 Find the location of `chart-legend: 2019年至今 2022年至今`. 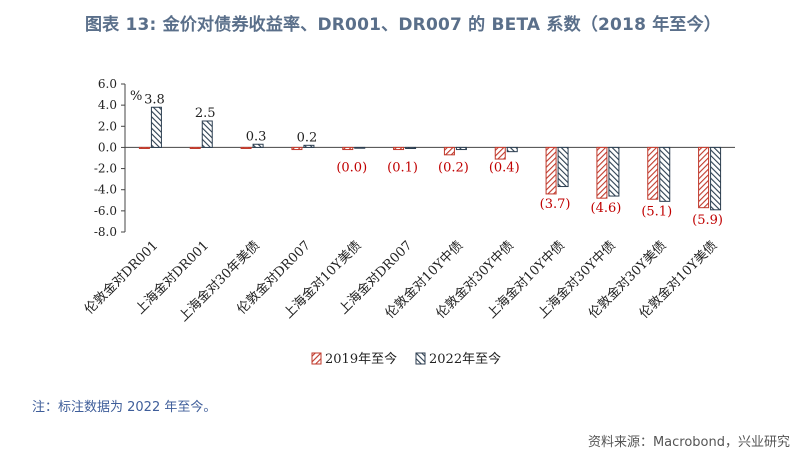

chart-legend: 2019年至今 2022年至今 is located at coordinates (406, 359).